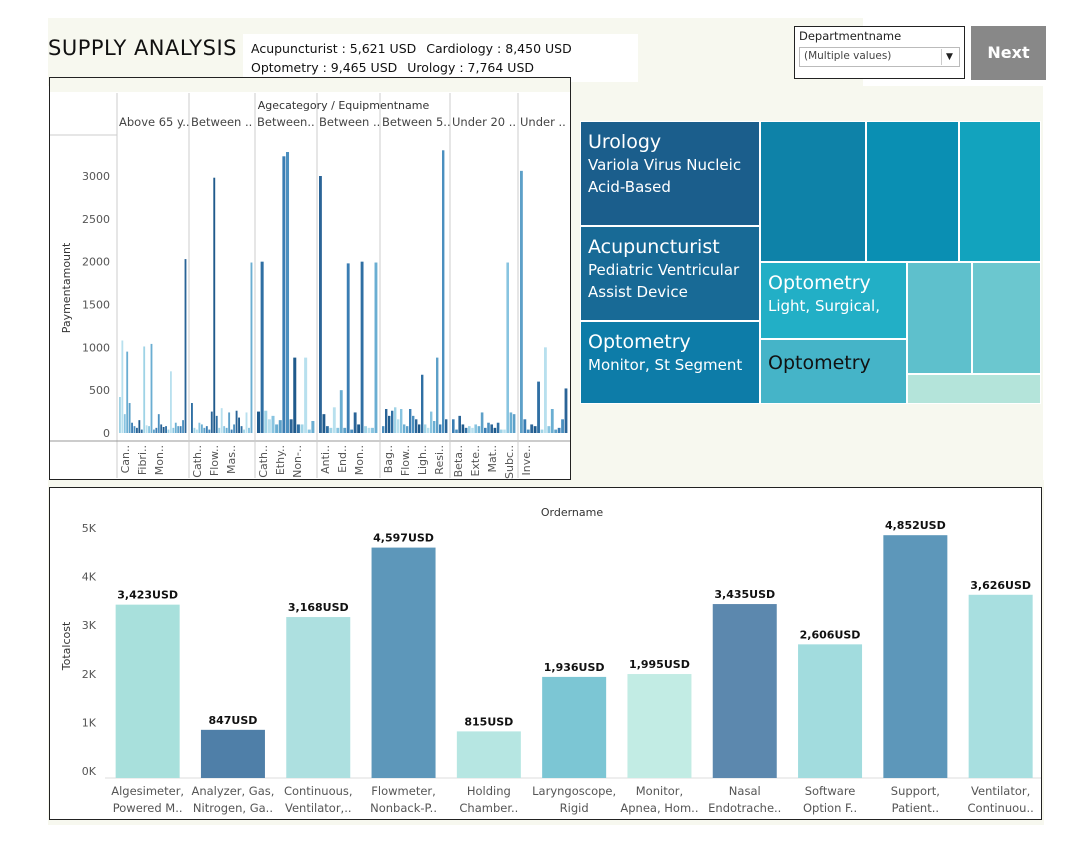 This screenshot has width=1080, height=844. Describe the element at coordinates (197, 461) in the screenshot. I see `category-label: Cath..` at that location.